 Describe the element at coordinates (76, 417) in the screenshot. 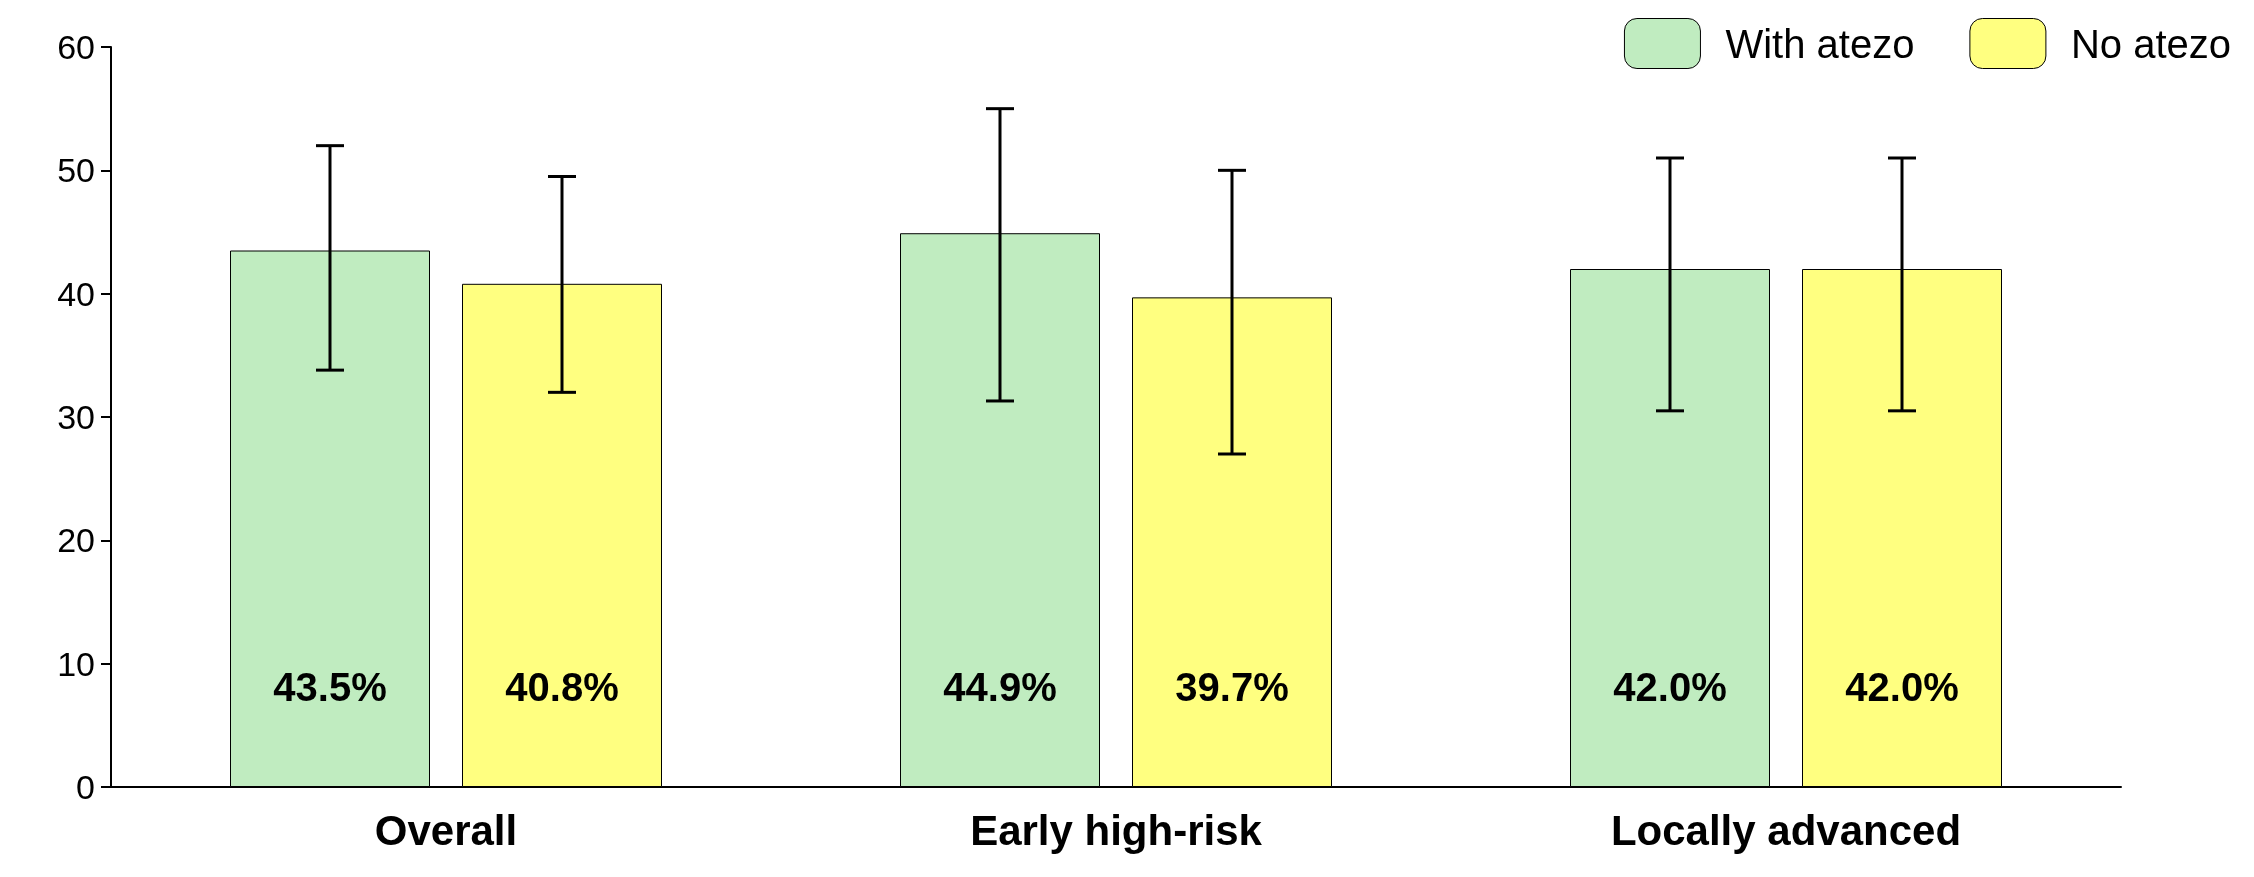

I see `y-tick-label: 30` at that location.